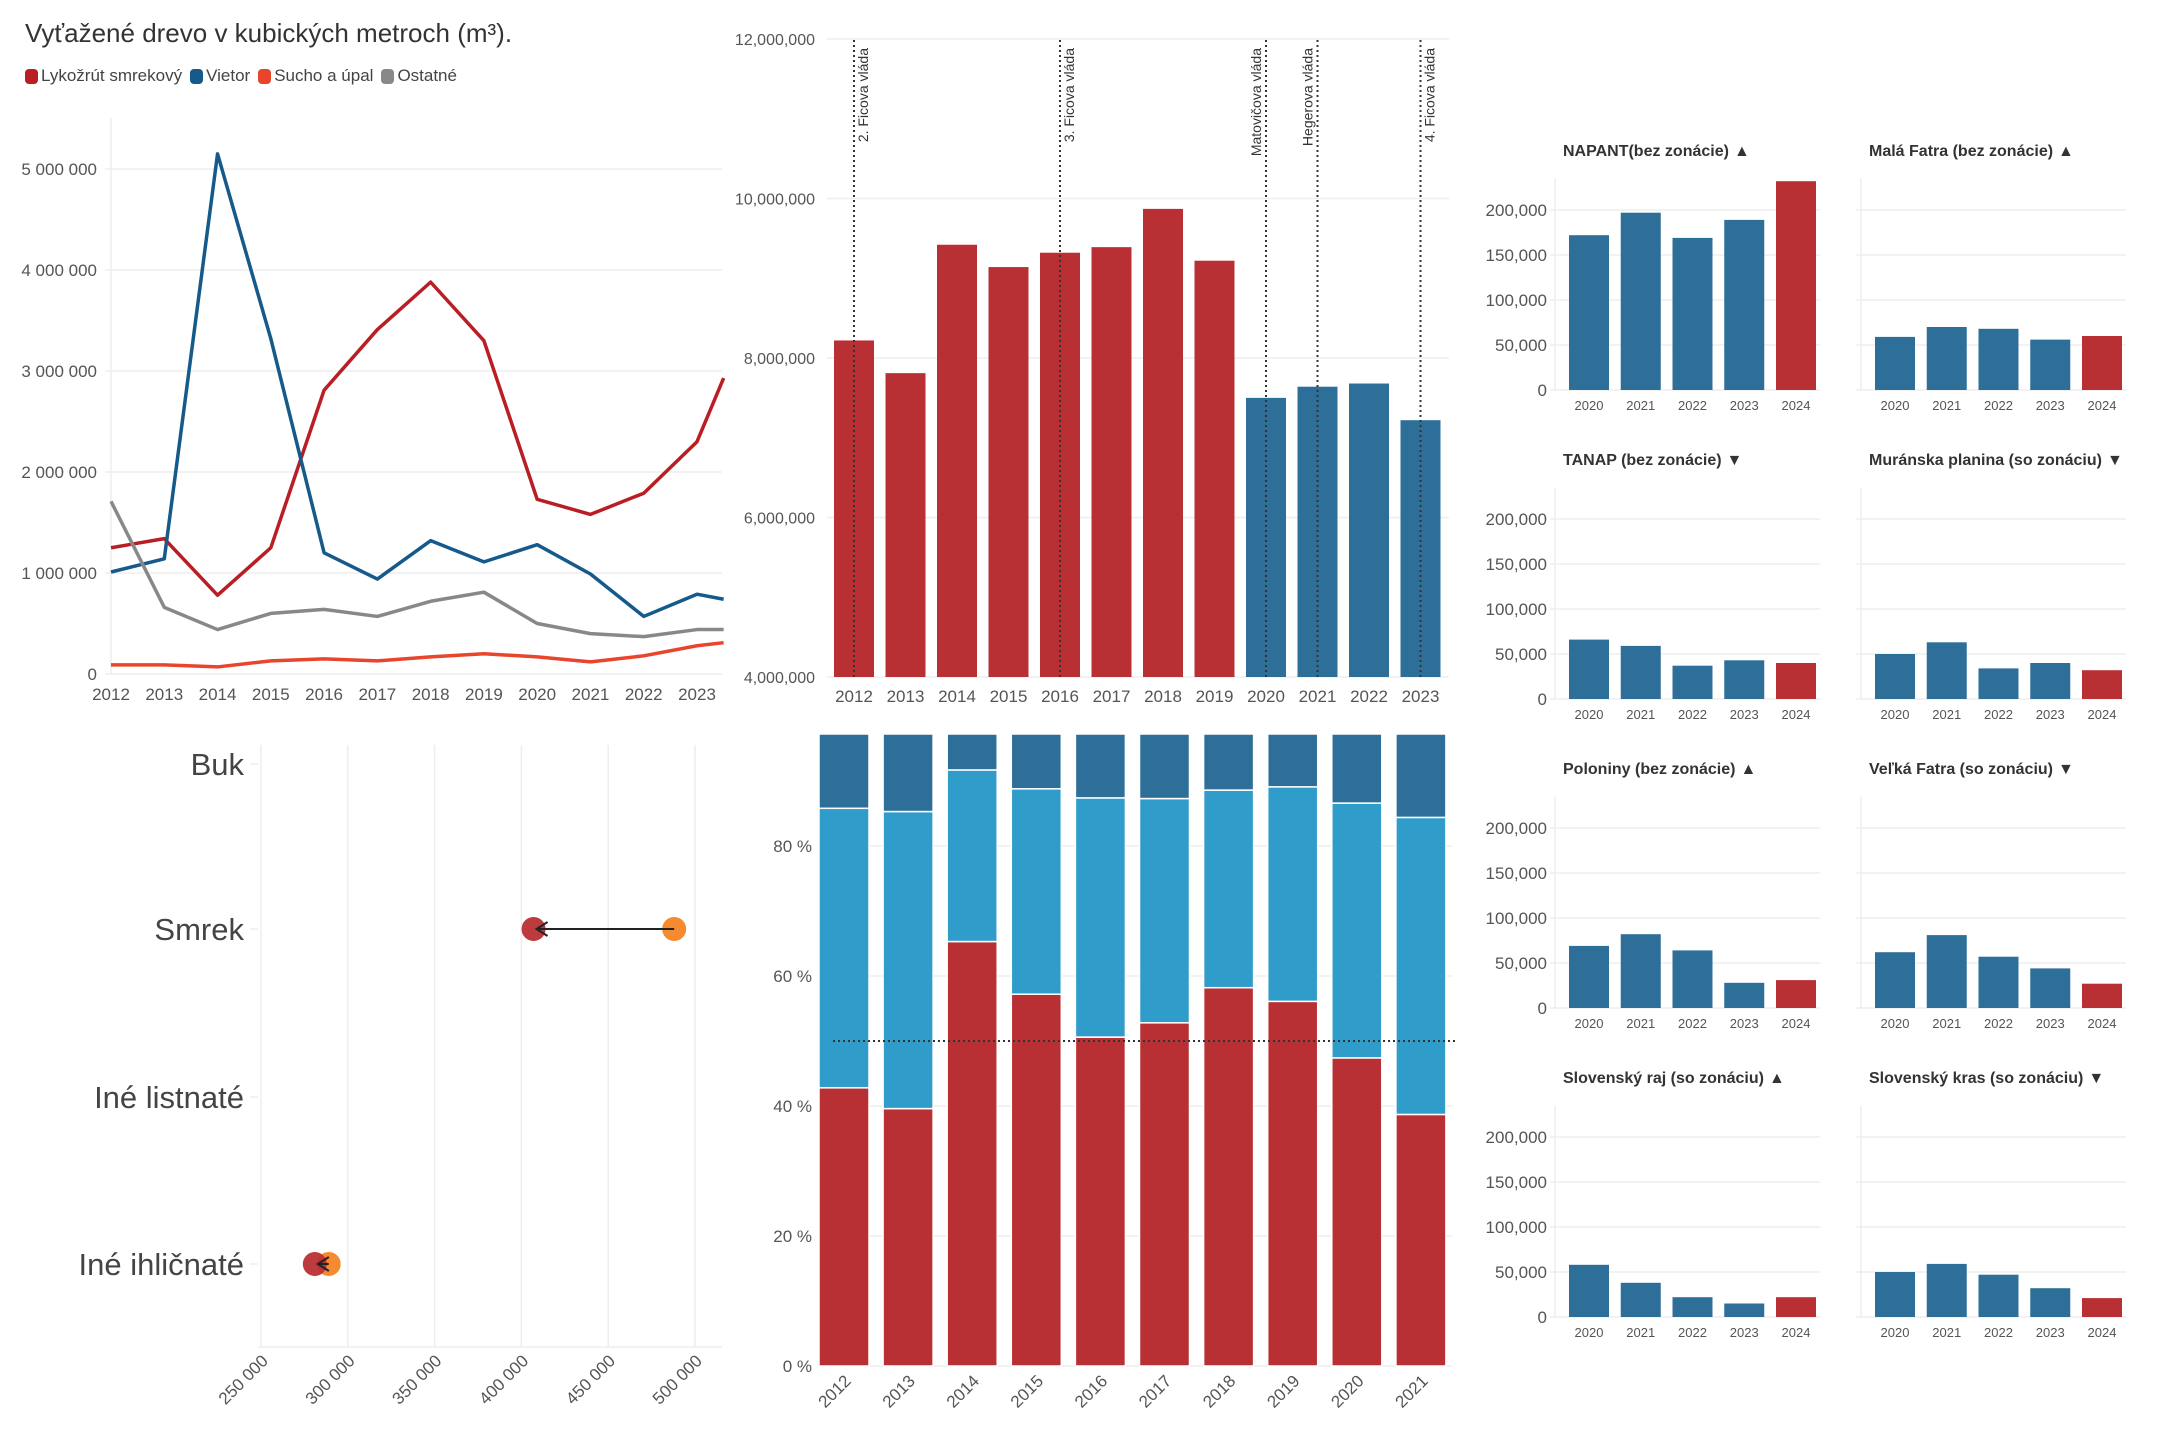  Describe the element at coordinates (322, 1264) in the screenshot. I see `change-arrow-head` at that location.